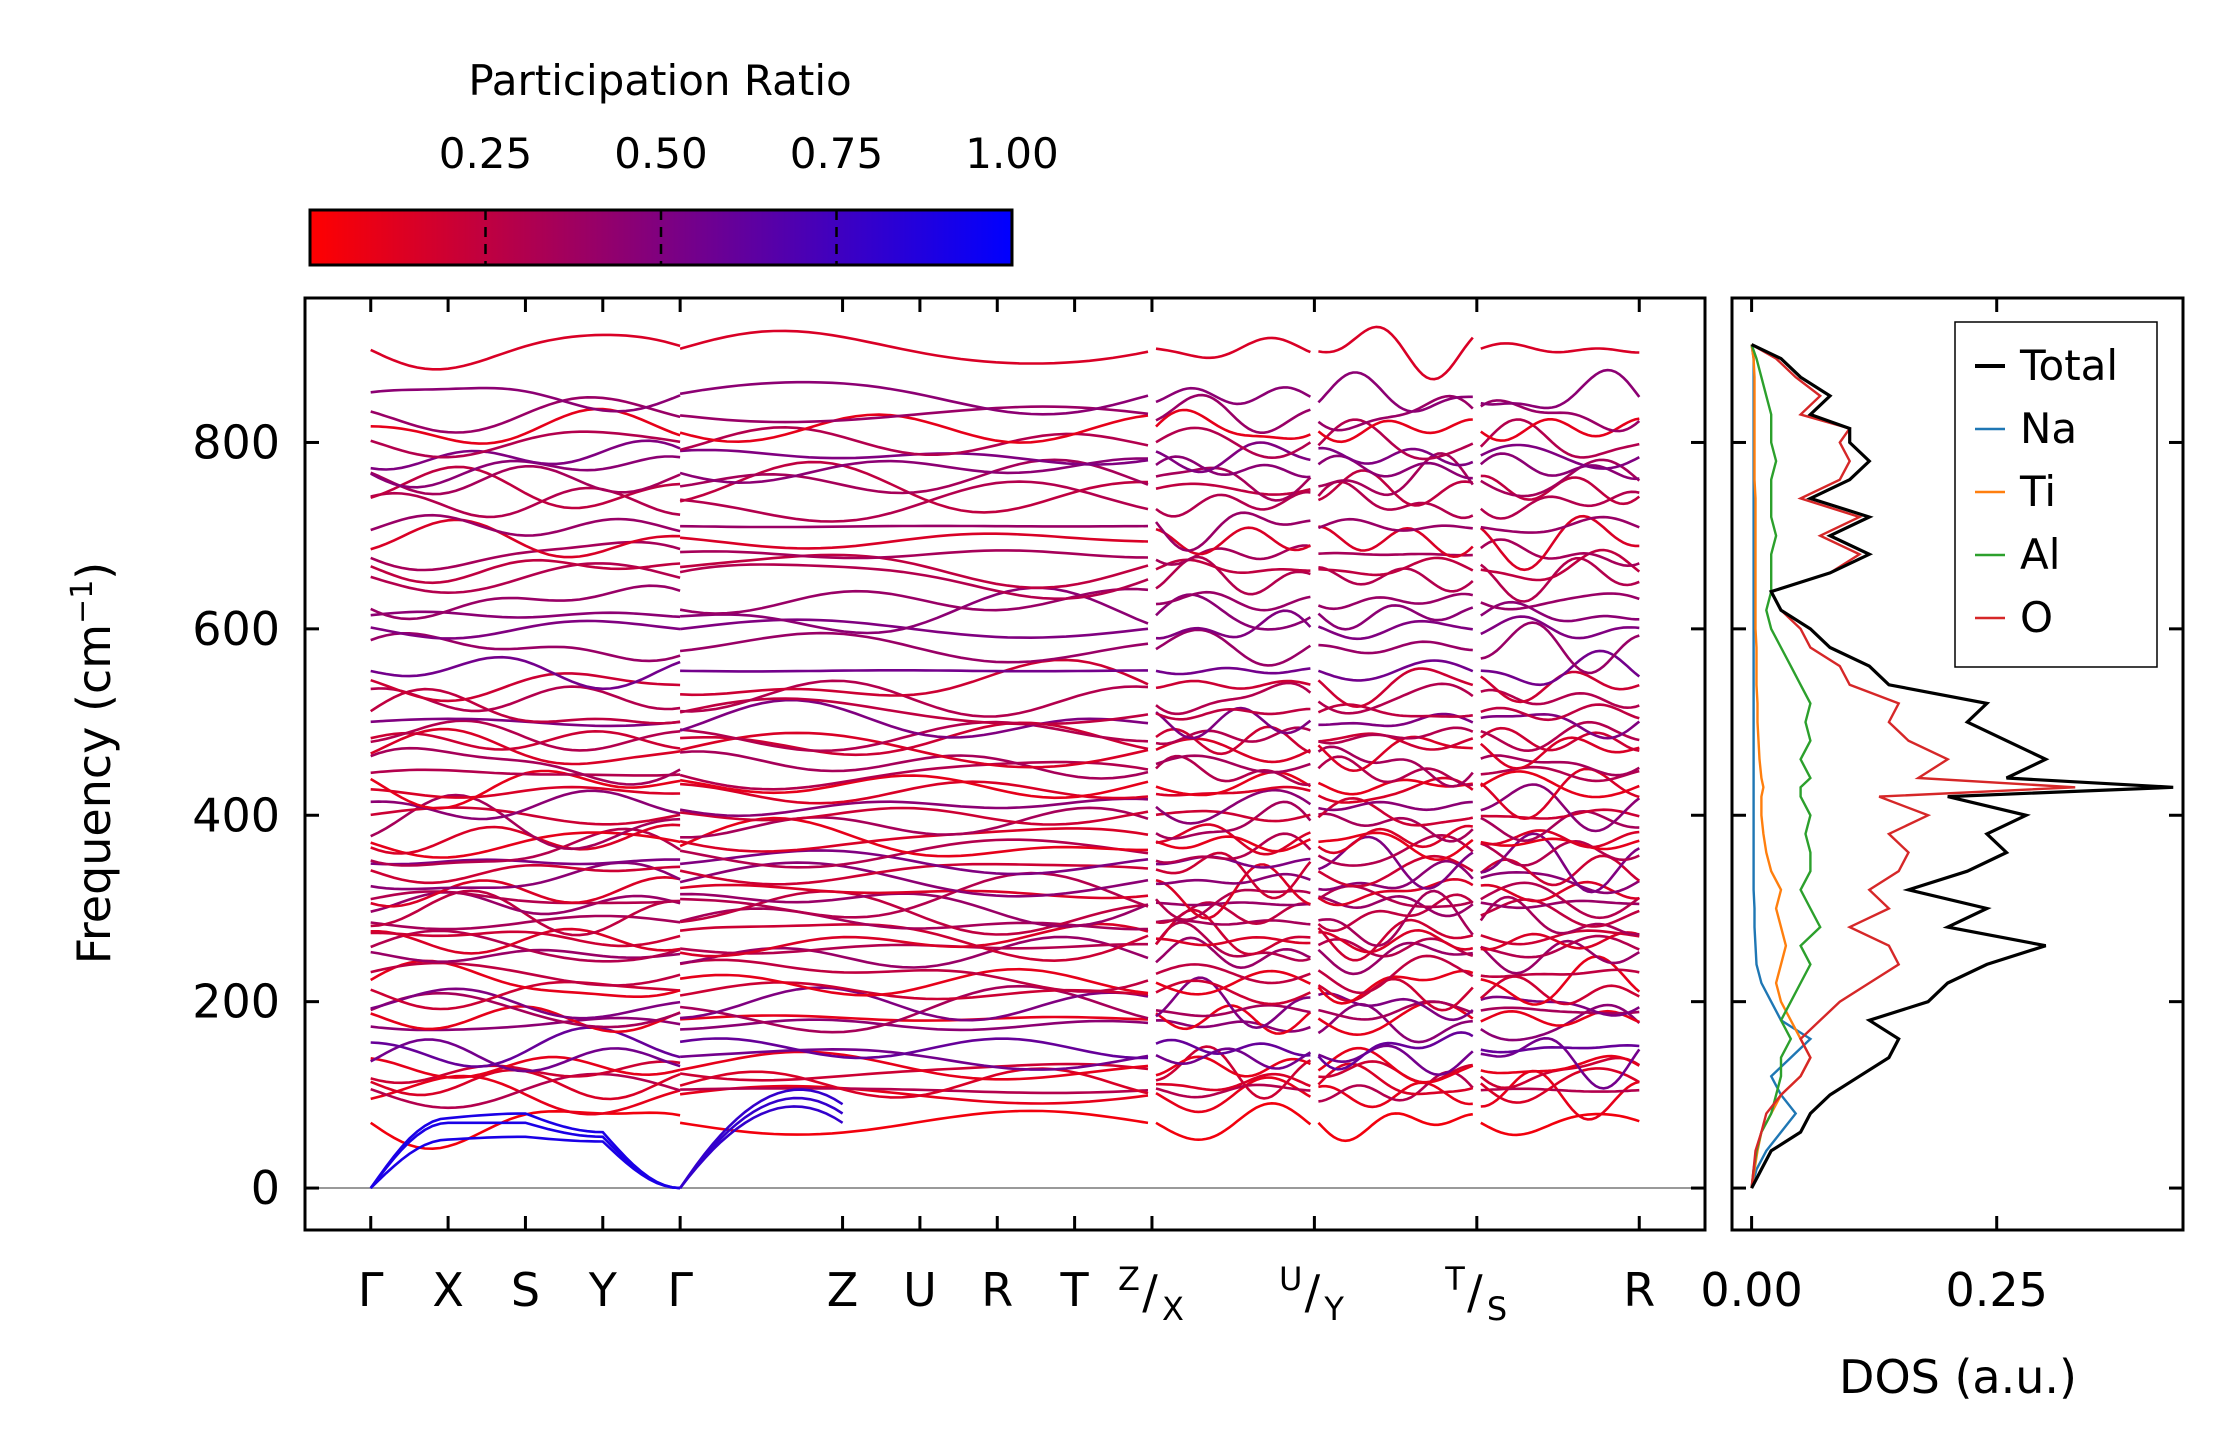  I want to click on dos-line-total, so click(1962, 766).